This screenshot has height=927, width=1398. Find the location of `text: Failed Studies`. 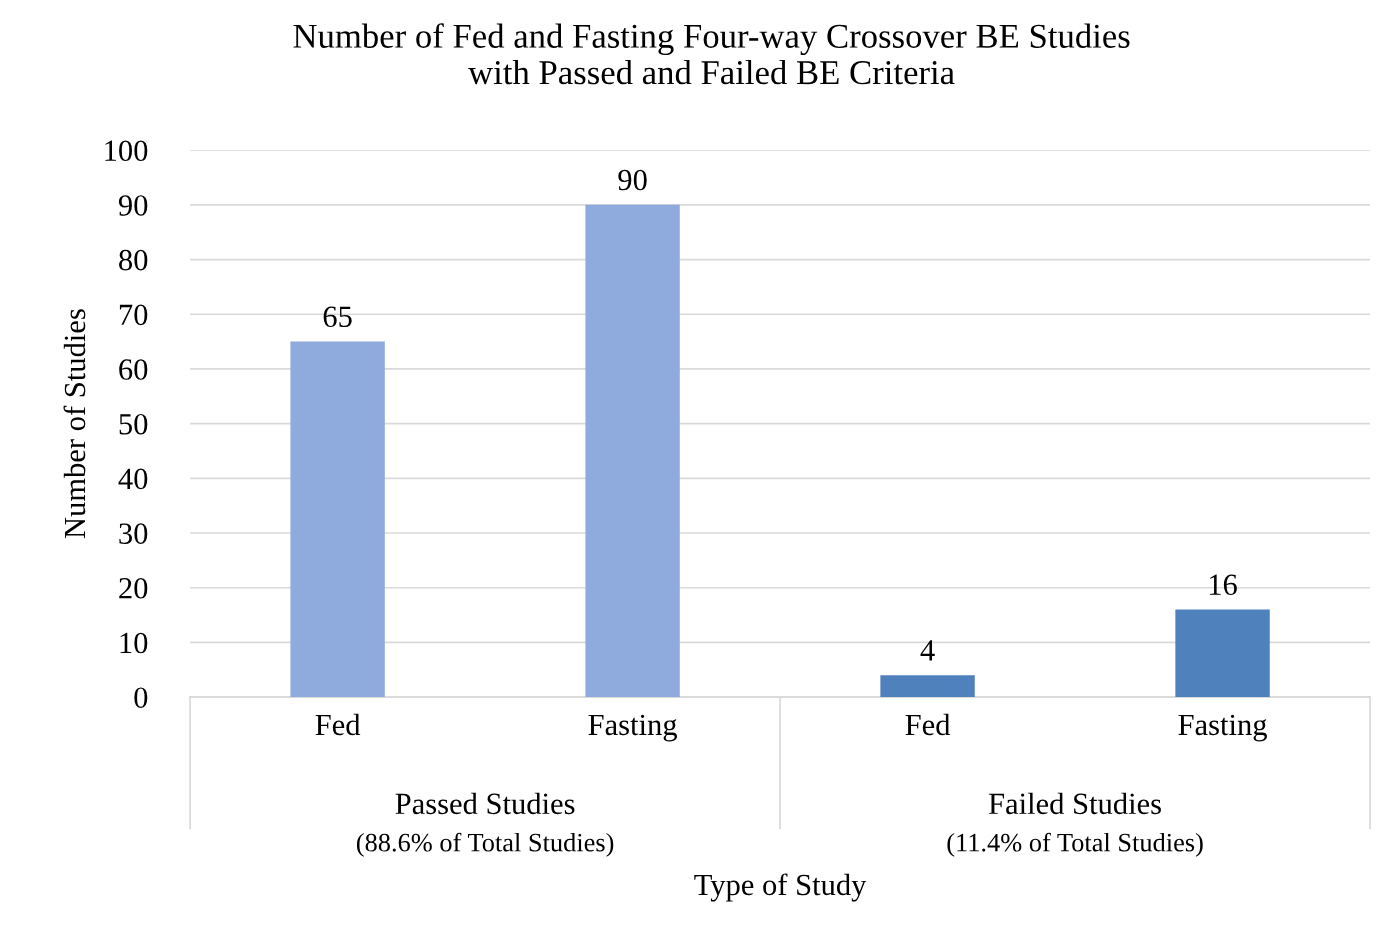

text: Failed Studies is located at coordinates (1074, 803).